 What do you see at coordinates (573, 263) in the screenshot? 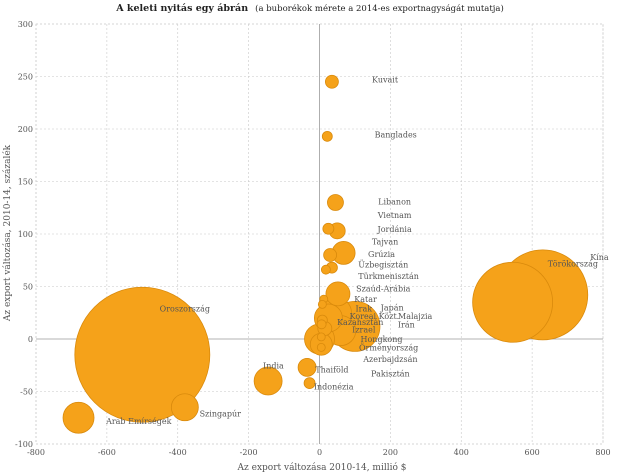
I see `bubble-label: Törökország` at bounding box center [573, 263].